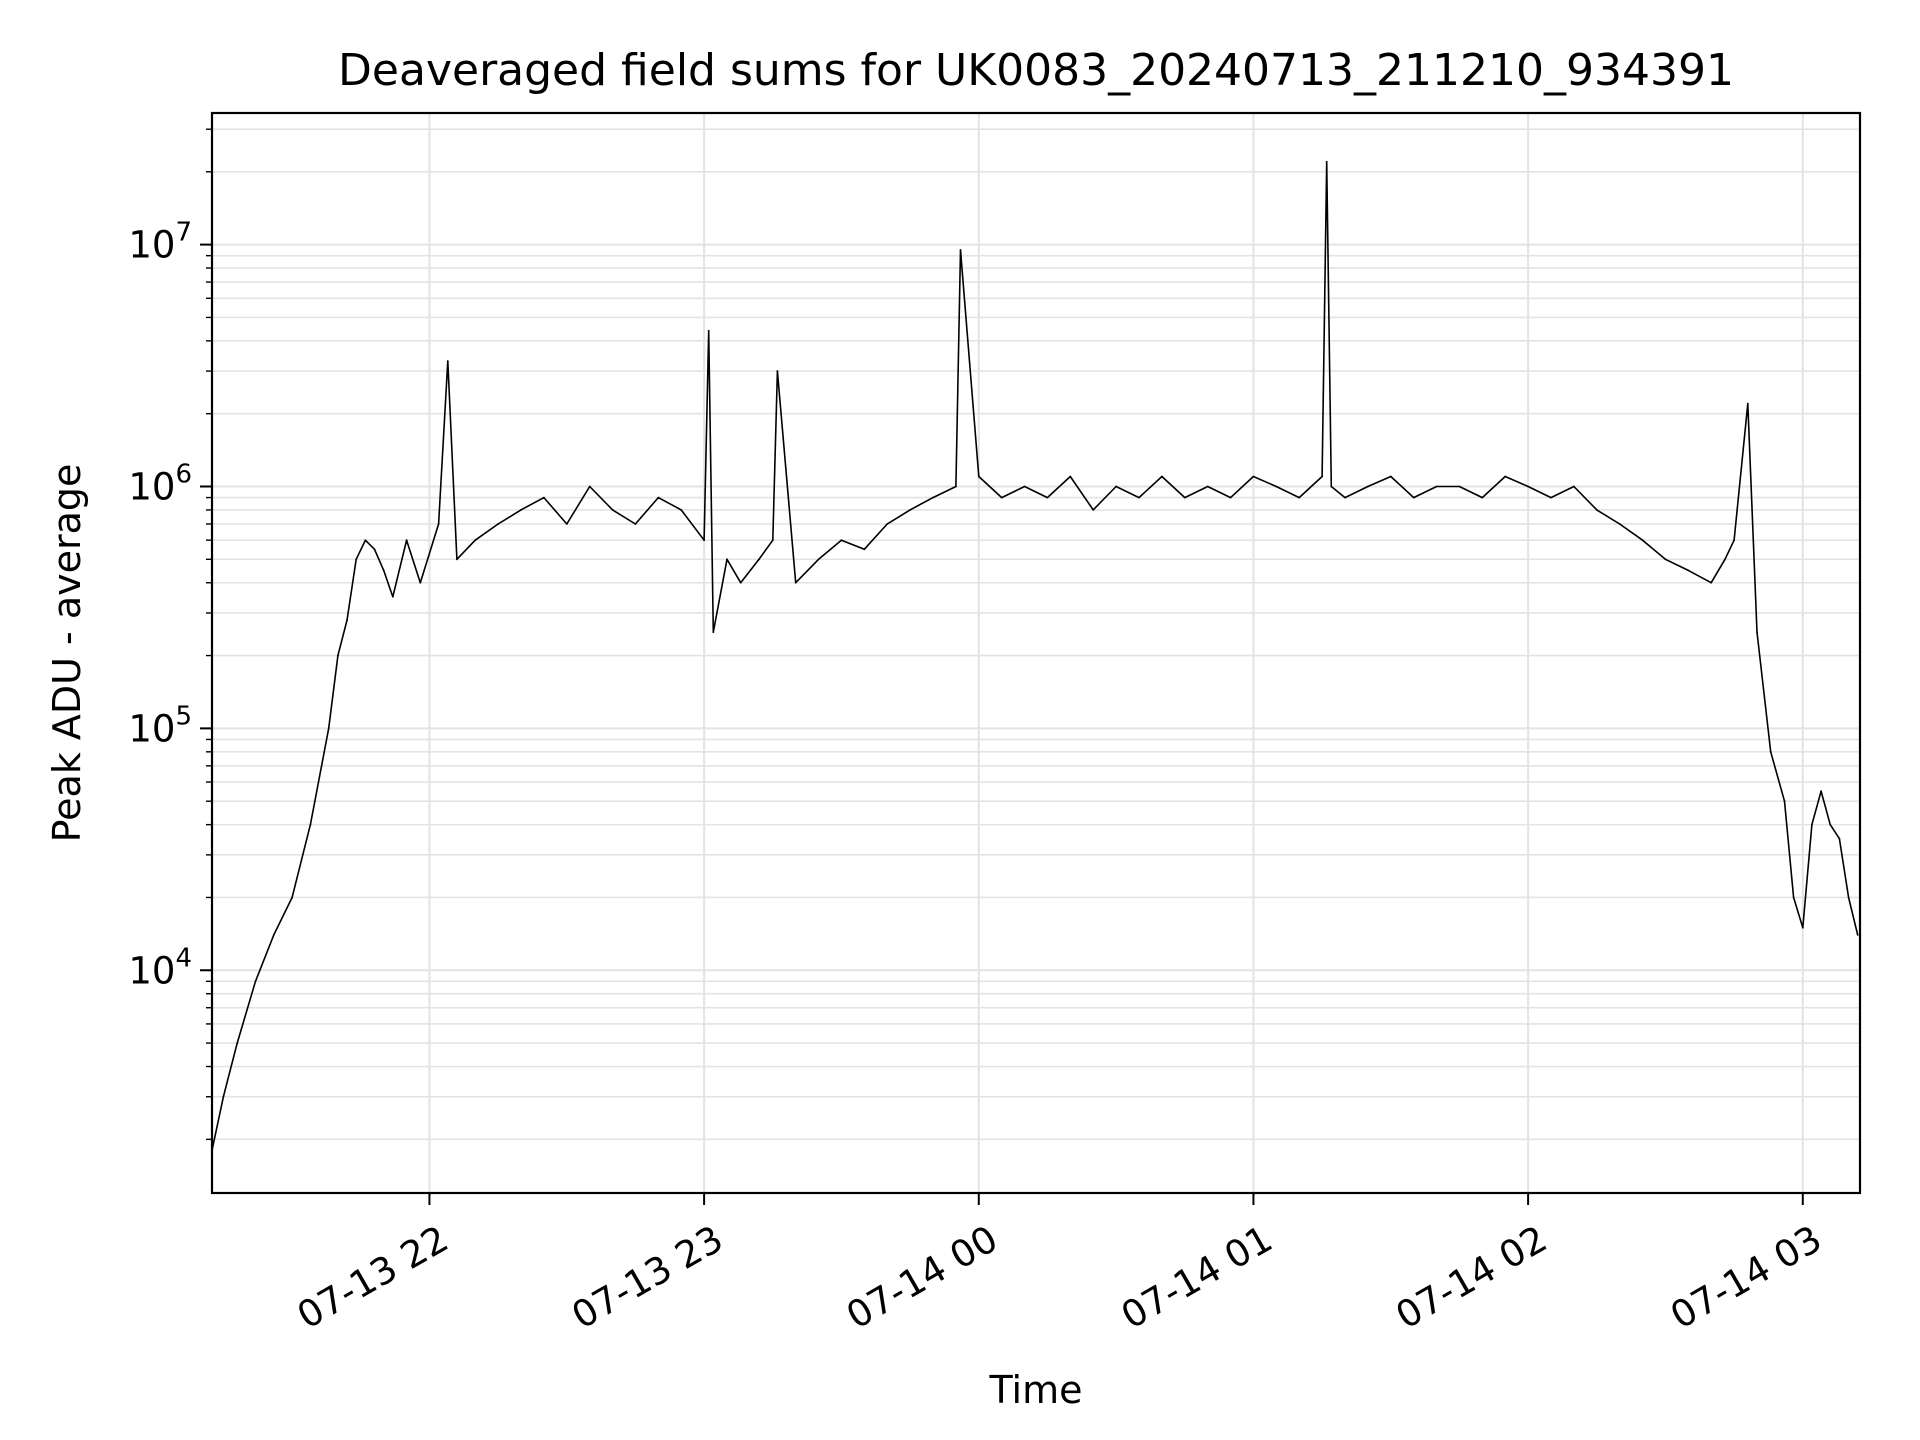  Describe the element at coordinates (160, 967) in the screenshot. I see `y-tick-label: 10⁴` at that location.